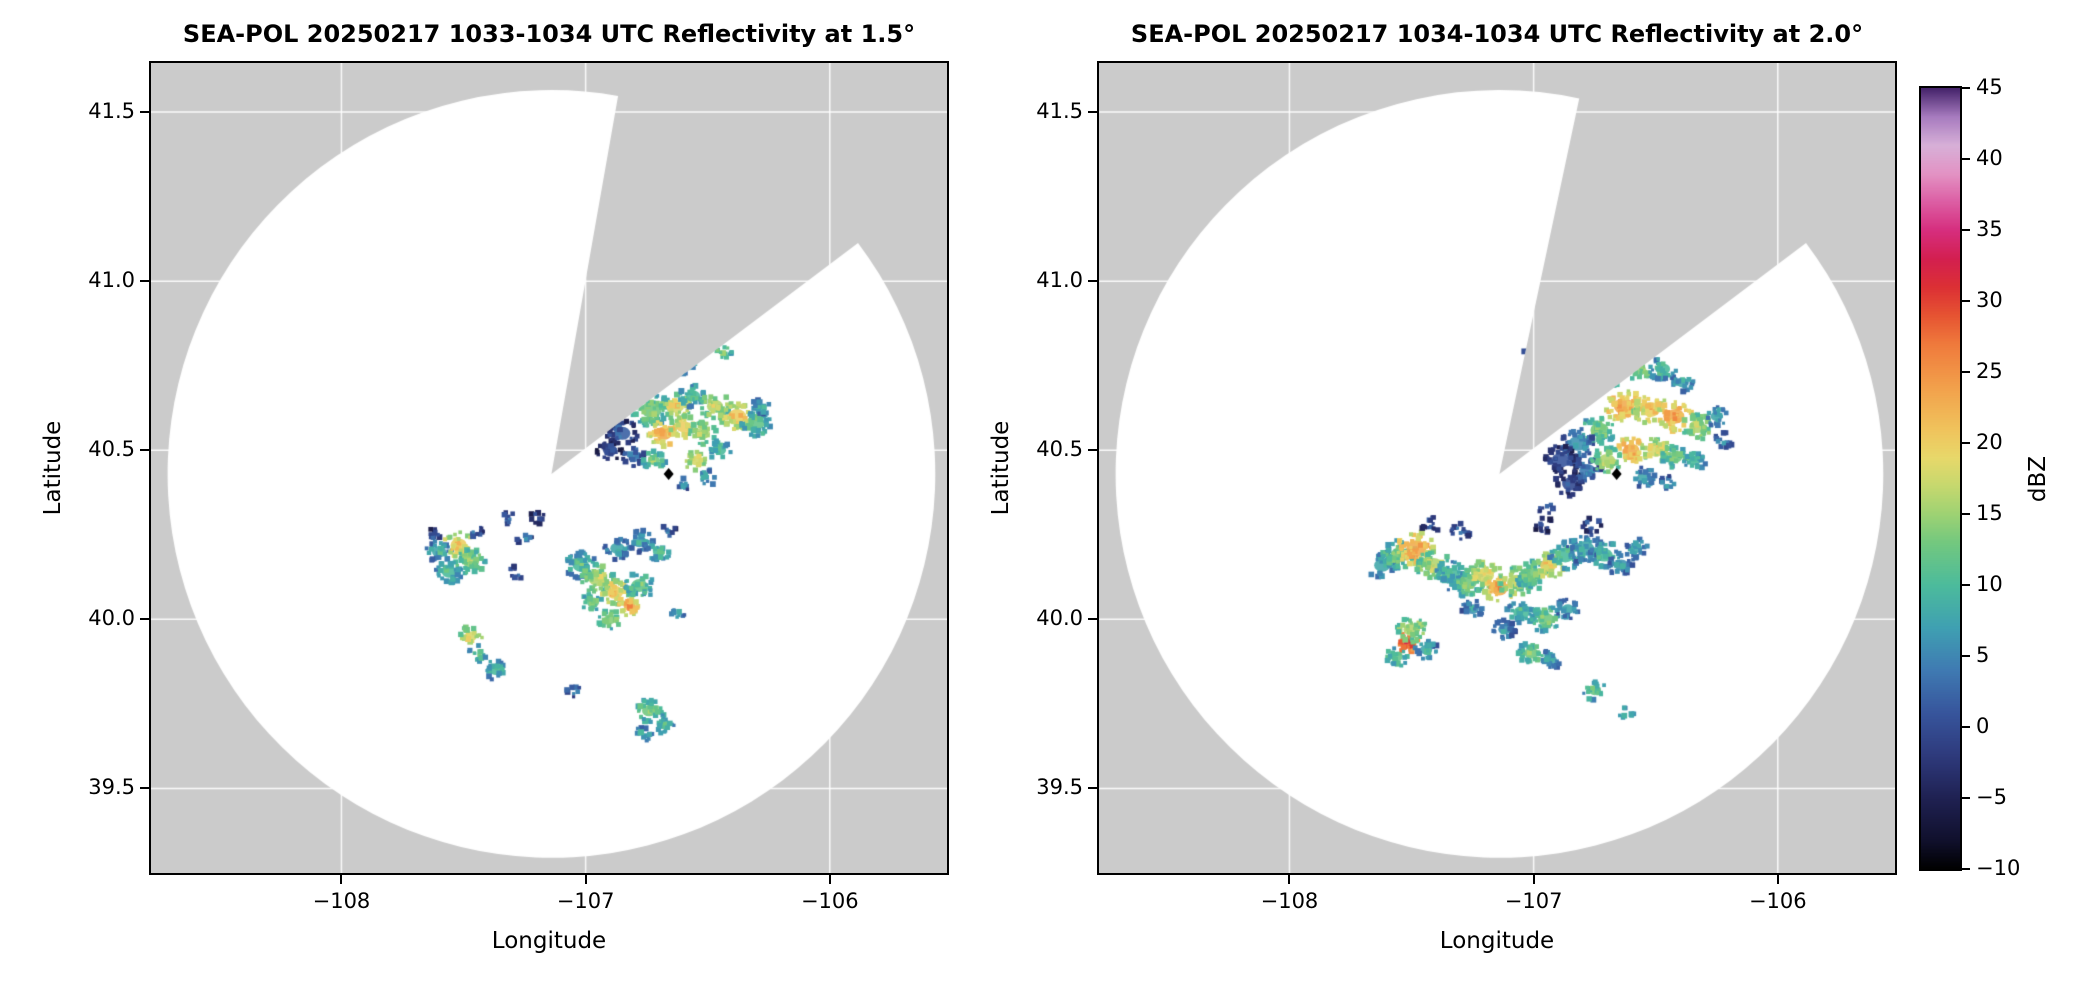 This screenshot has width=2096, height=990. What do you see at coordinates (1989, 229) in the screenshot?
I see `colorbar-tick-label: 35` at bounding box center [1989, 229].